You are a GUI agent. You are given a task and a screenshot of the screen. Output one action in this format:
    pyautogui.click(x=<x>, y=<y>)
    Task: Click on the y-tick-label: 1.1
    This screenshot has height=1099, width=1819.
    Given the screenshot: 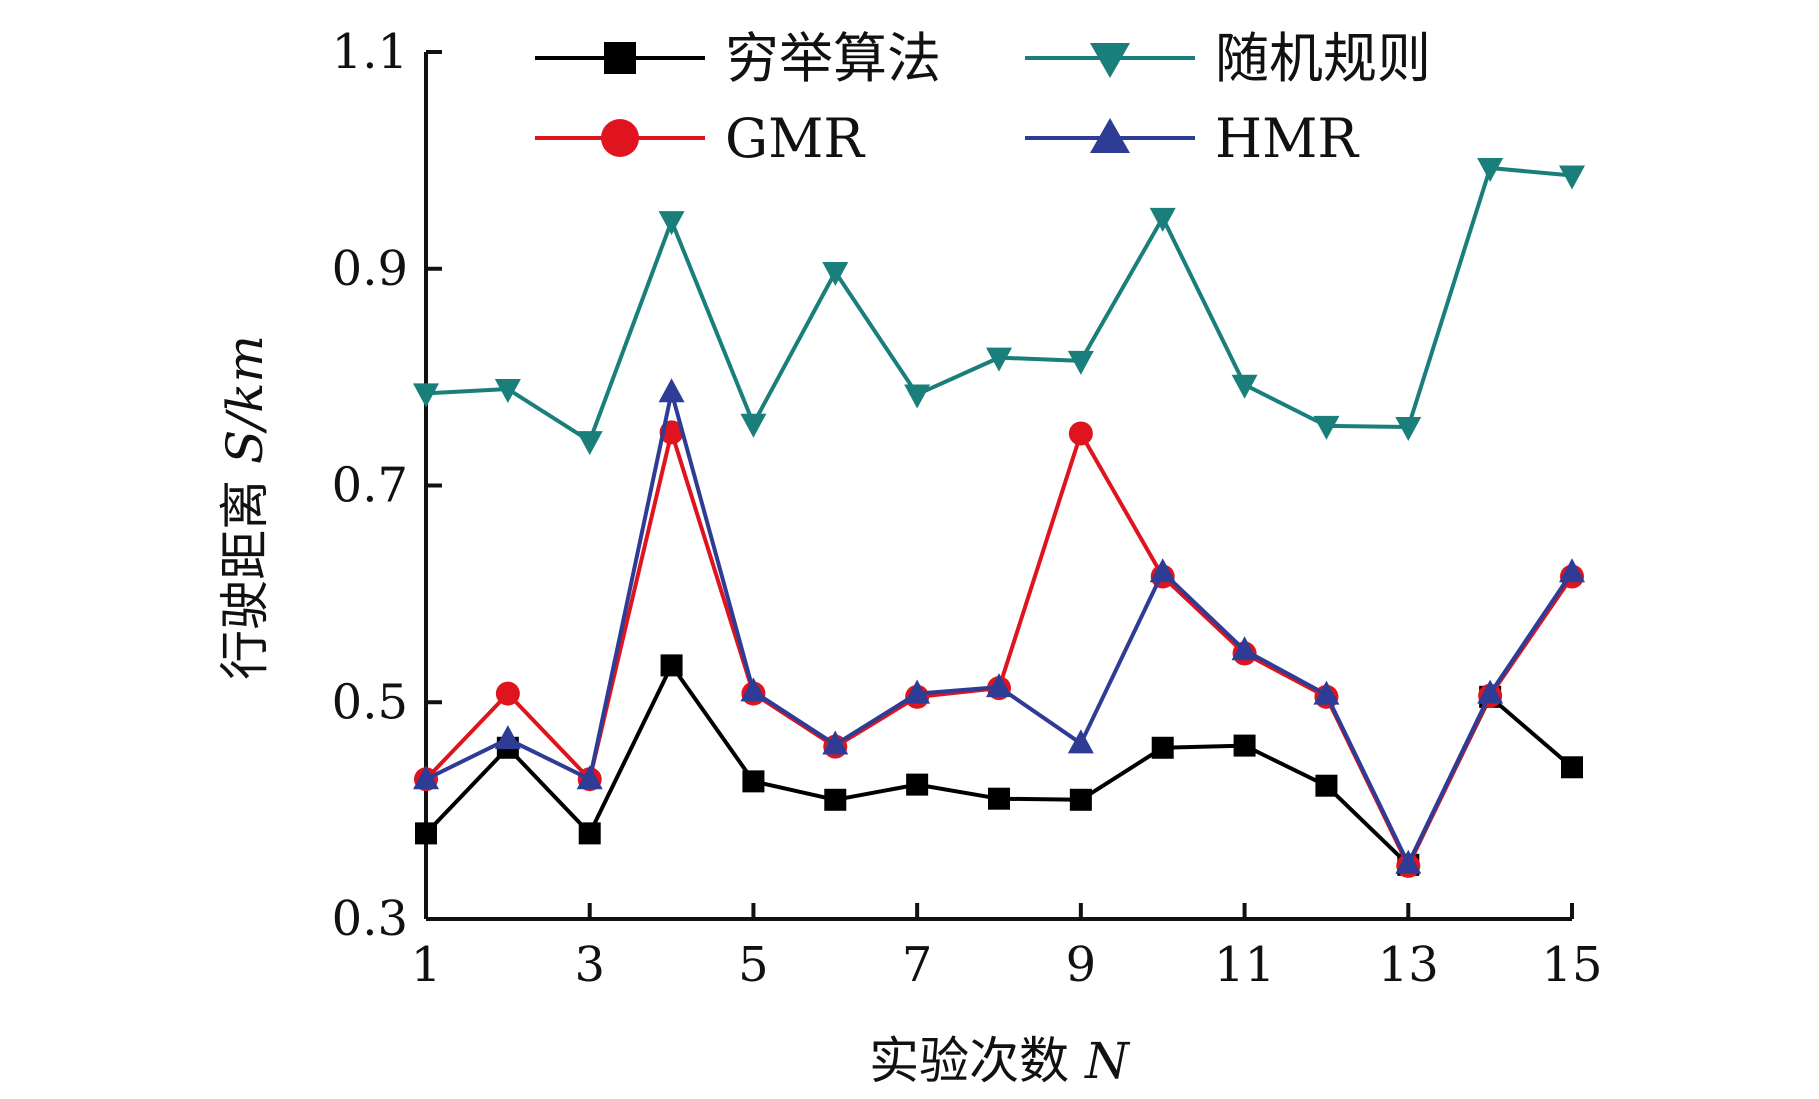 What is the action you would take?
    pyautogui.click(x=370, y=52)
    